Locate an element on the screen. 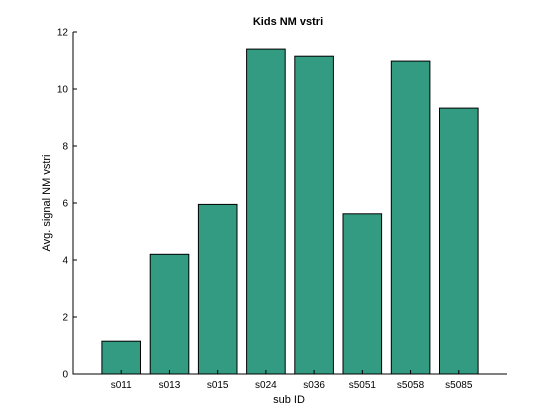 The width and height of the screenshot is (560, 420). x-tick-label: s015 is located at coordinates (218, 385).